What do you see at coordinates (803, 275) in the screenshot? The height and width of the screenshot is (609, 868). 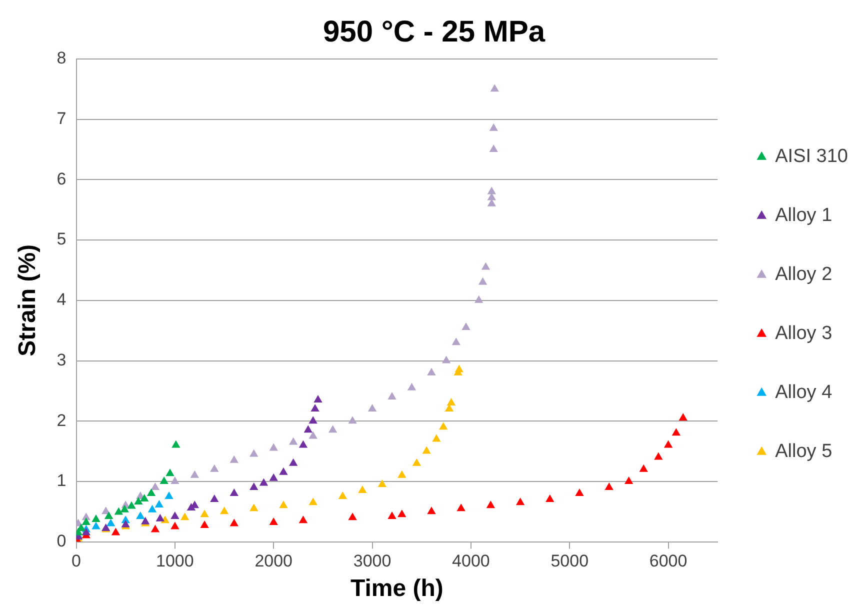 I see `legend-label: Alloy 2` at bounding box center [803, 275].